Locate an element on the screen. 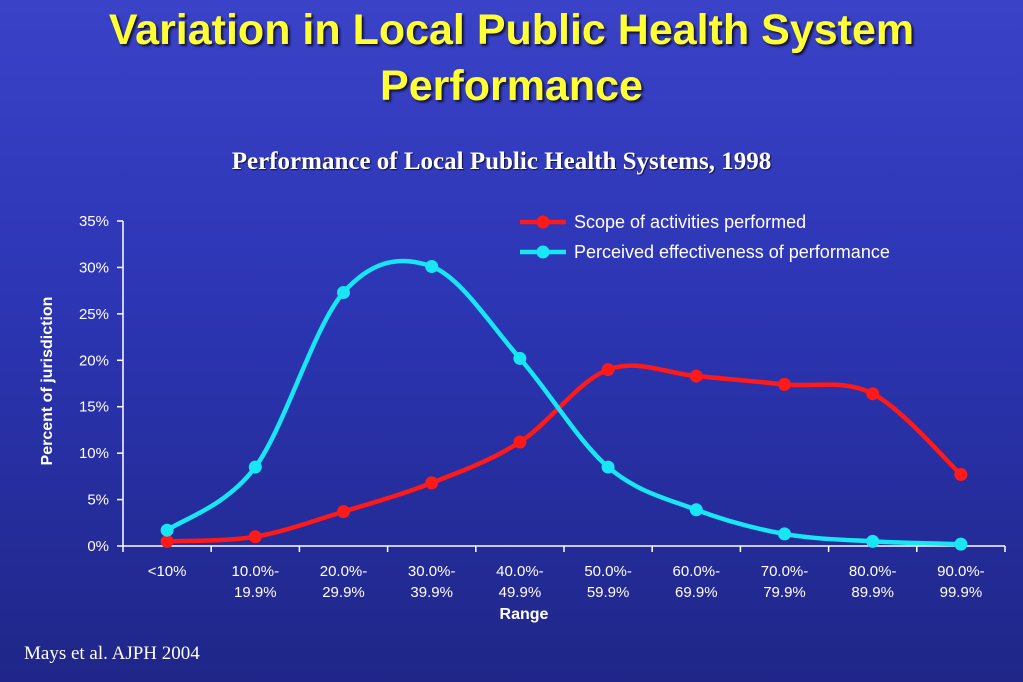 The height and width of the screenshot is (682, 1023). x-tick-label: 60.0%-69.9% is located at coordinates (697, 582).